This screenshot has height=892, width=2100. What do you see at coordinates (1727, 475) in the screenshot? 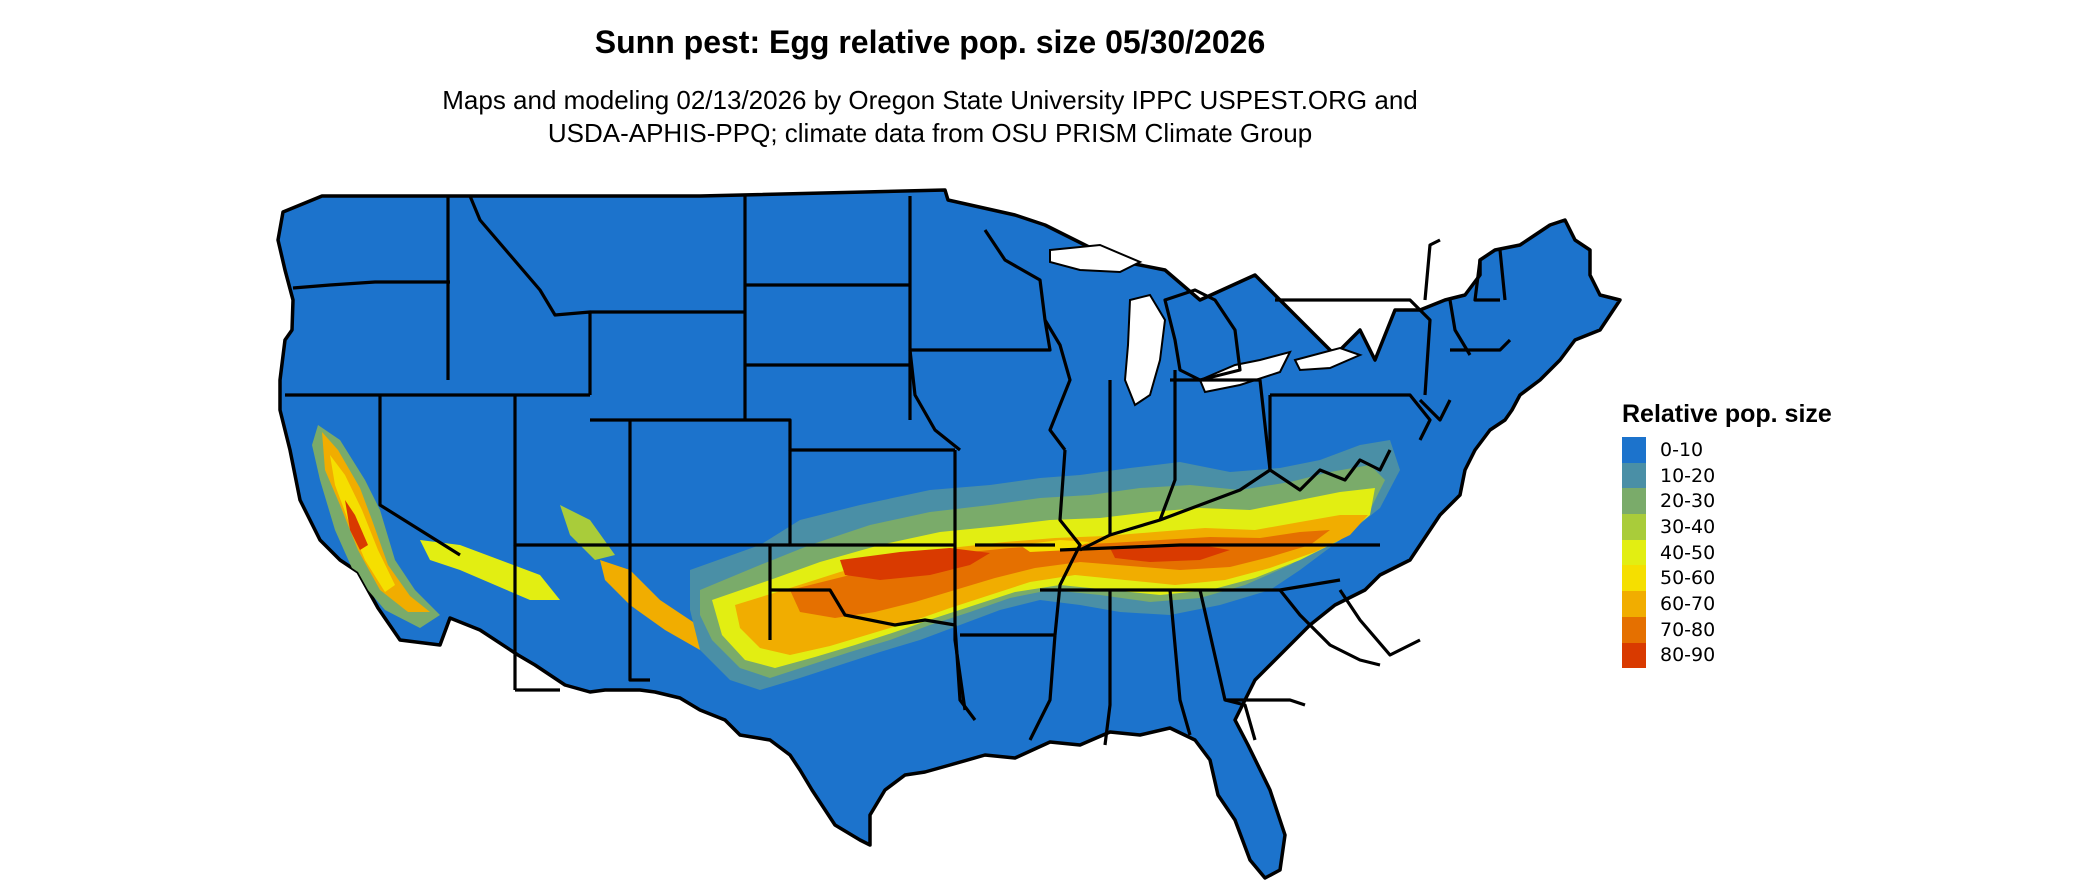
I see `legend-item: 10-20` at bounding box center [1727, 475].